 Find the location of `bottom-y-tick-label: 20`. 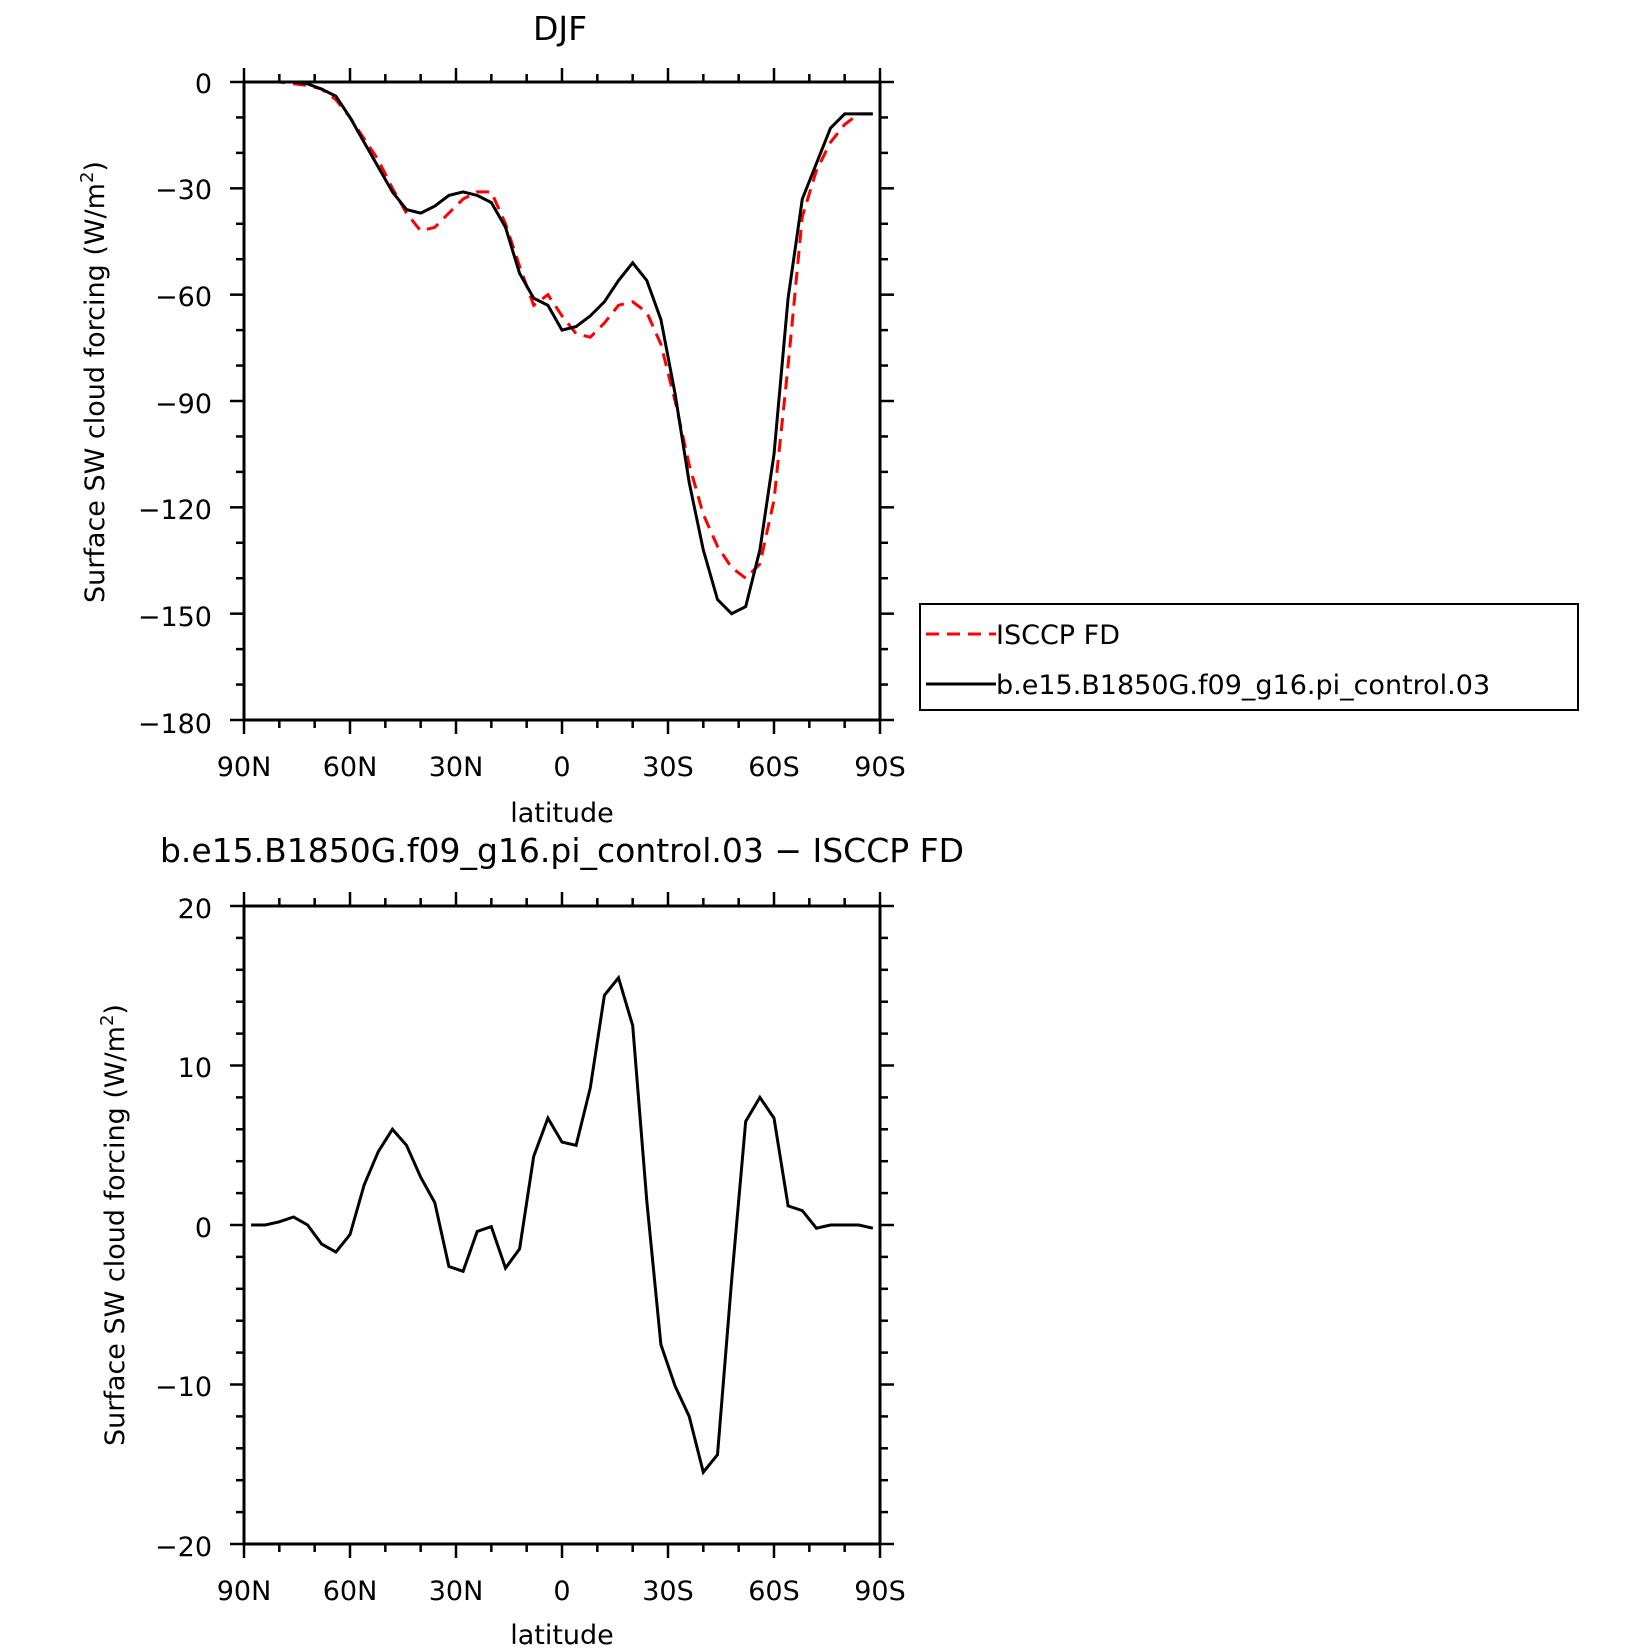

bottom-y-tick-label: 20 is located at coordinates (195, 909).